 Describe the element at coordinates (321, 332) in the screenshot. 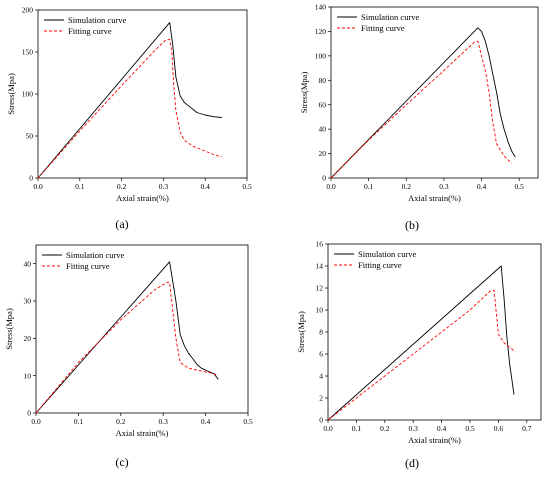

I see `y-tick-label: 8` at that location.